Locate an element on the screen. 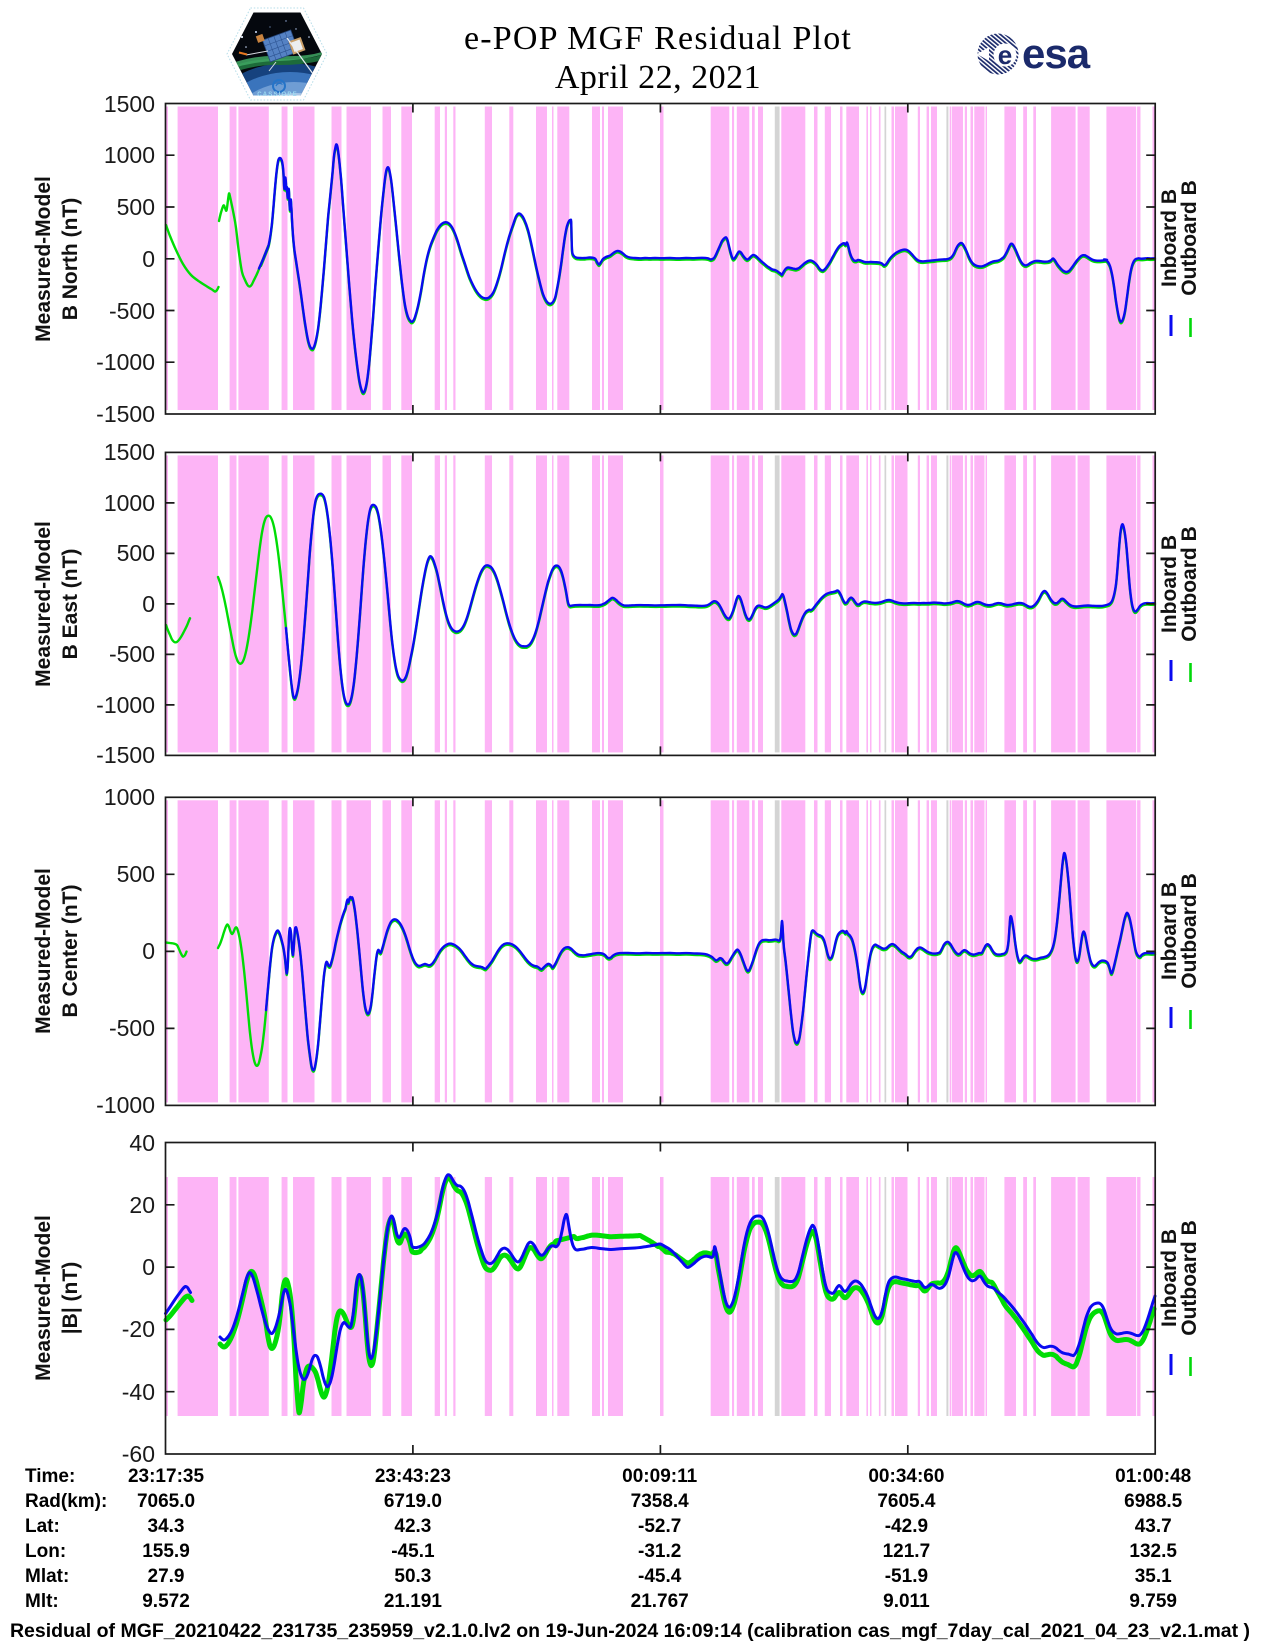 This screenshot has width=1275, height=1650. svg-text: e is located at coordinates (1005, 55).